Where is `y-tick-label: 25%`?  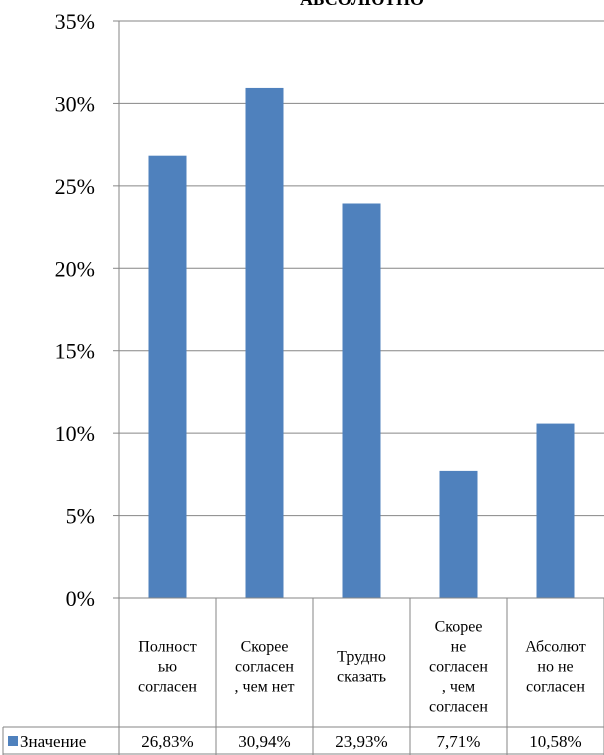
y-tick-label: 25% is located at coordinates (75, 186).